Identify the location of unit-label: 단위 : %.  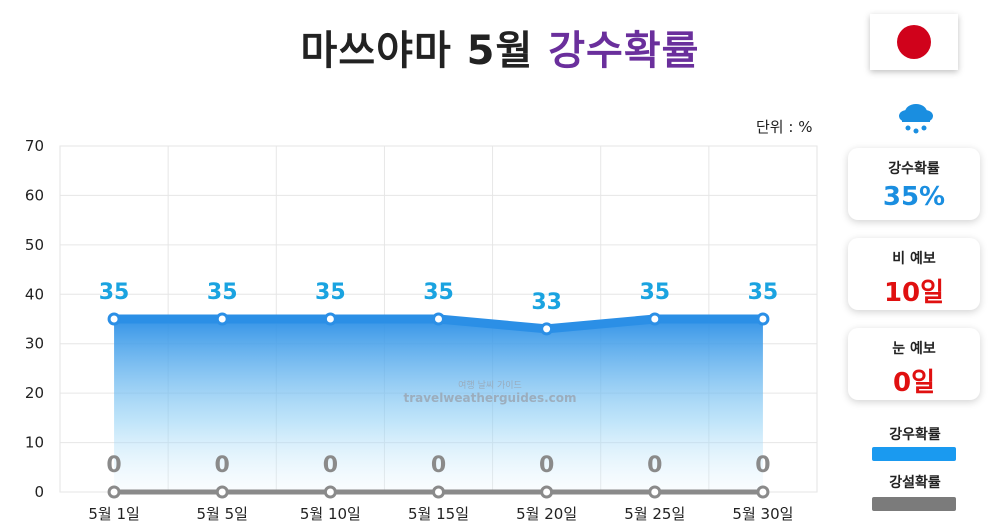
(784, 127).